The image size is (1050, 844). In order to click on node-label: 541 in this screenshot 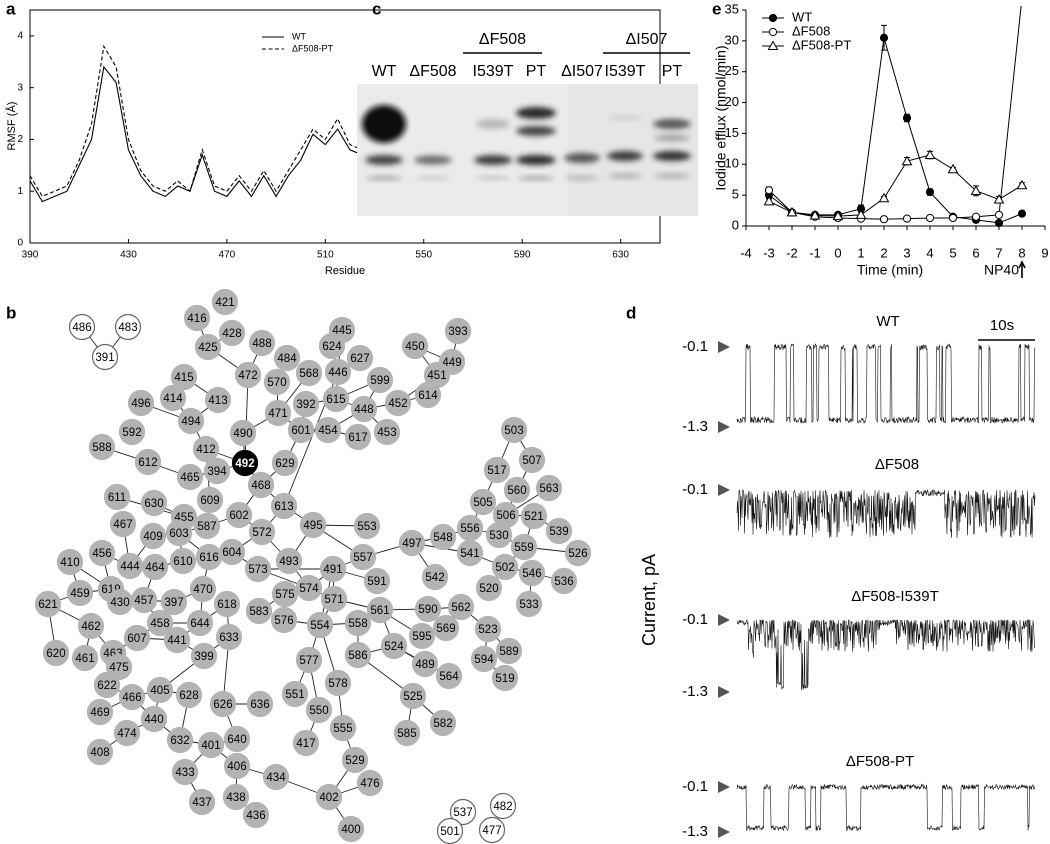, I will do `click(469, 554)`.